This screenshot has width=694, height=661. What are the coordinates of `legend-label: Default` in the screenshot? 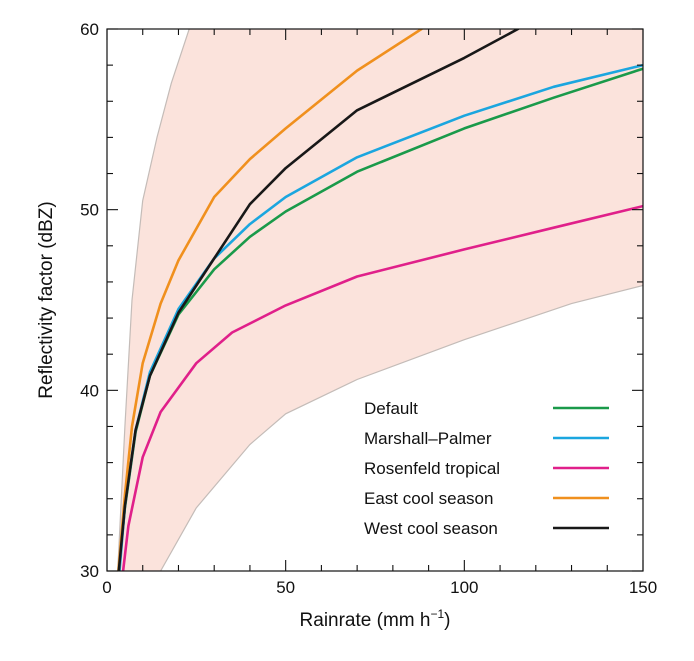 It's located at (391, 408).